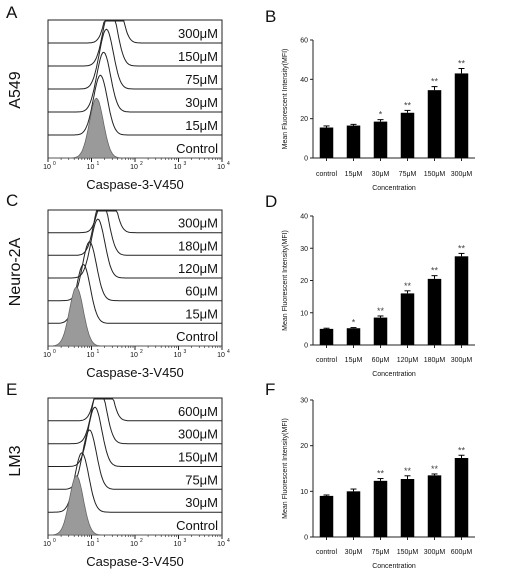 This screenshot has height=579, width=530. What do you see at coordinates (12, 12) in the screenshot?
I see `panel-letter-a: A` at bounding box center [12, 12].